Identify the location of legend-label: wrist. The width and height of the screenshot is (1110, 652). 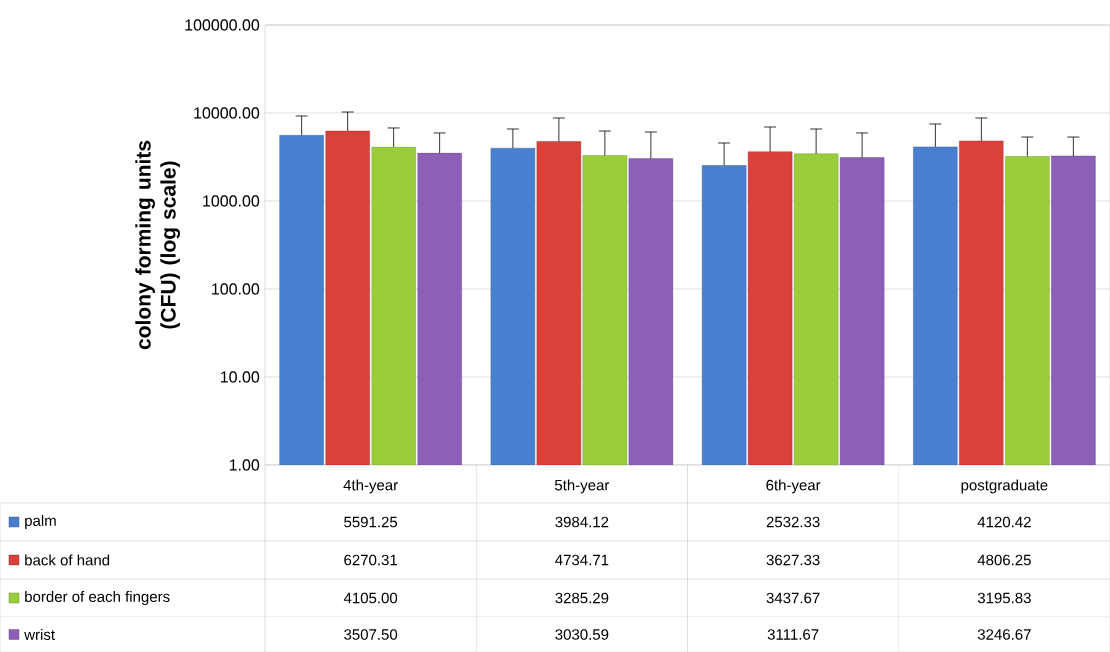
(39, 634).